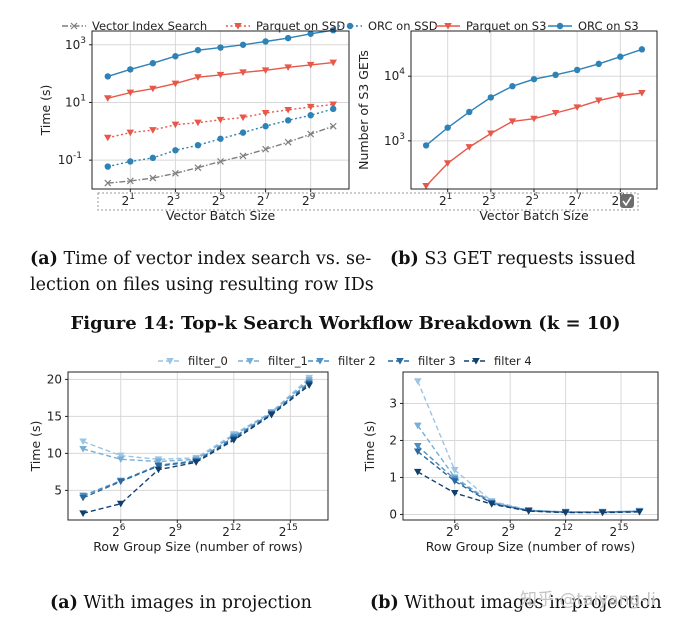  Describe the element at coordinates (393, 477) in the screenshot. I see `y-tick-label: 1` at that location.